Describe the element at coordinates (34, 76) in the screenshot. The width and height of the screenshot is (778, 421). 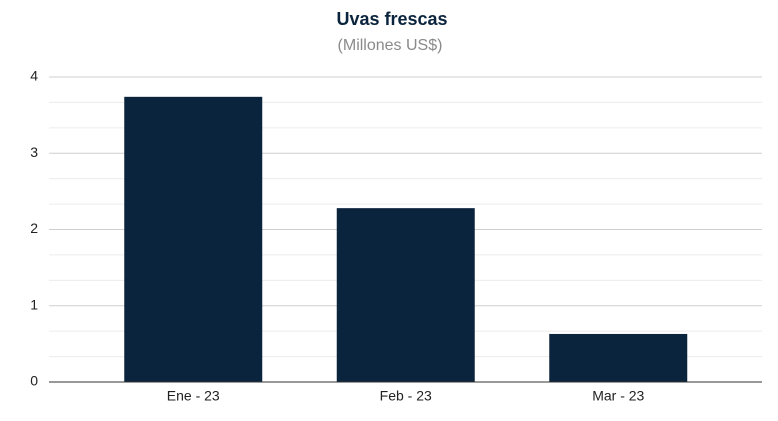
I see `y-tick-label: 4` at that location.